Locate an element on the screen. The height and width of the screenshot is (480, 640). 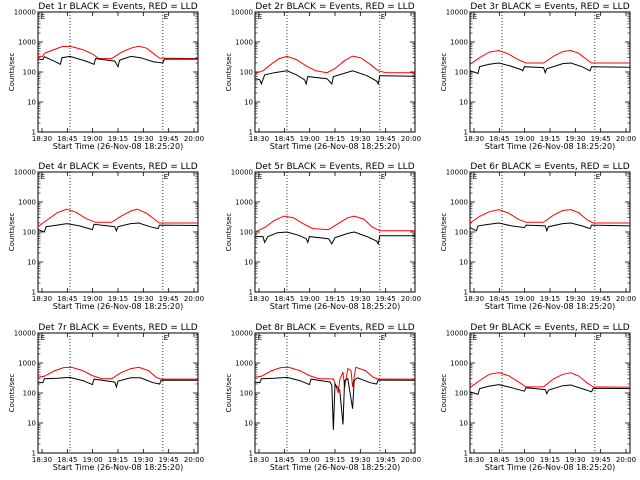
chart-title: Det 8r BLACK = Events, RED = LLD is located at coordinates (334, 328).